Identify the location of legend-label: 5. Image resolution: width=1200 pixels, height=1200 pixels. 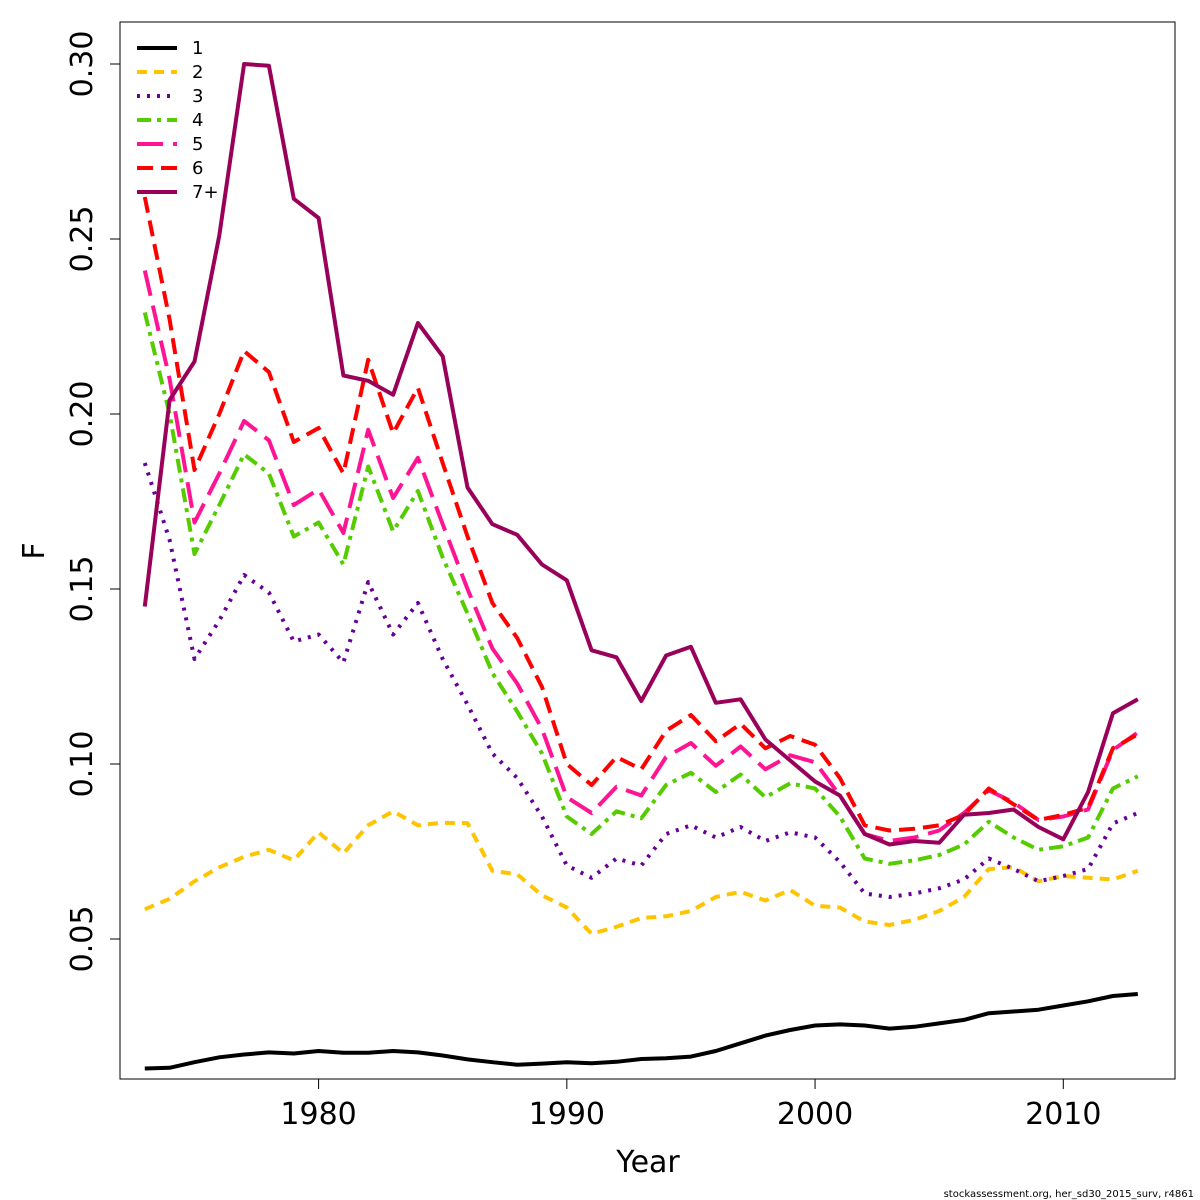
(197, 144).